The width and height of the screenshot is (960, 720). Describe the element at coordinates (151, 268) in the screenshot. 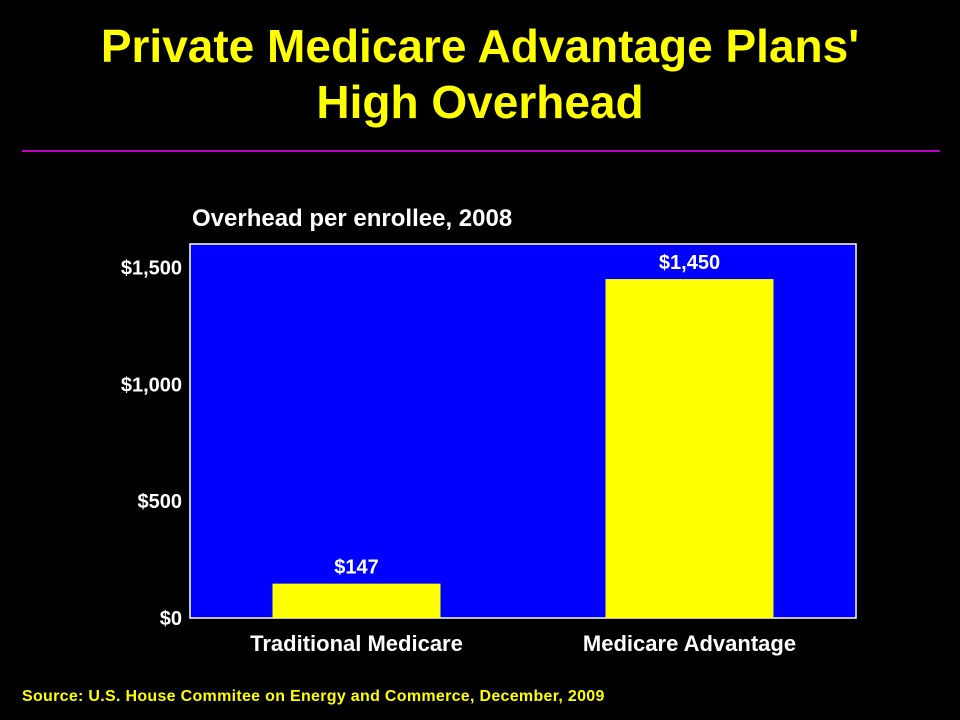

I see `y-tick-label-4: $1,500` at that location.